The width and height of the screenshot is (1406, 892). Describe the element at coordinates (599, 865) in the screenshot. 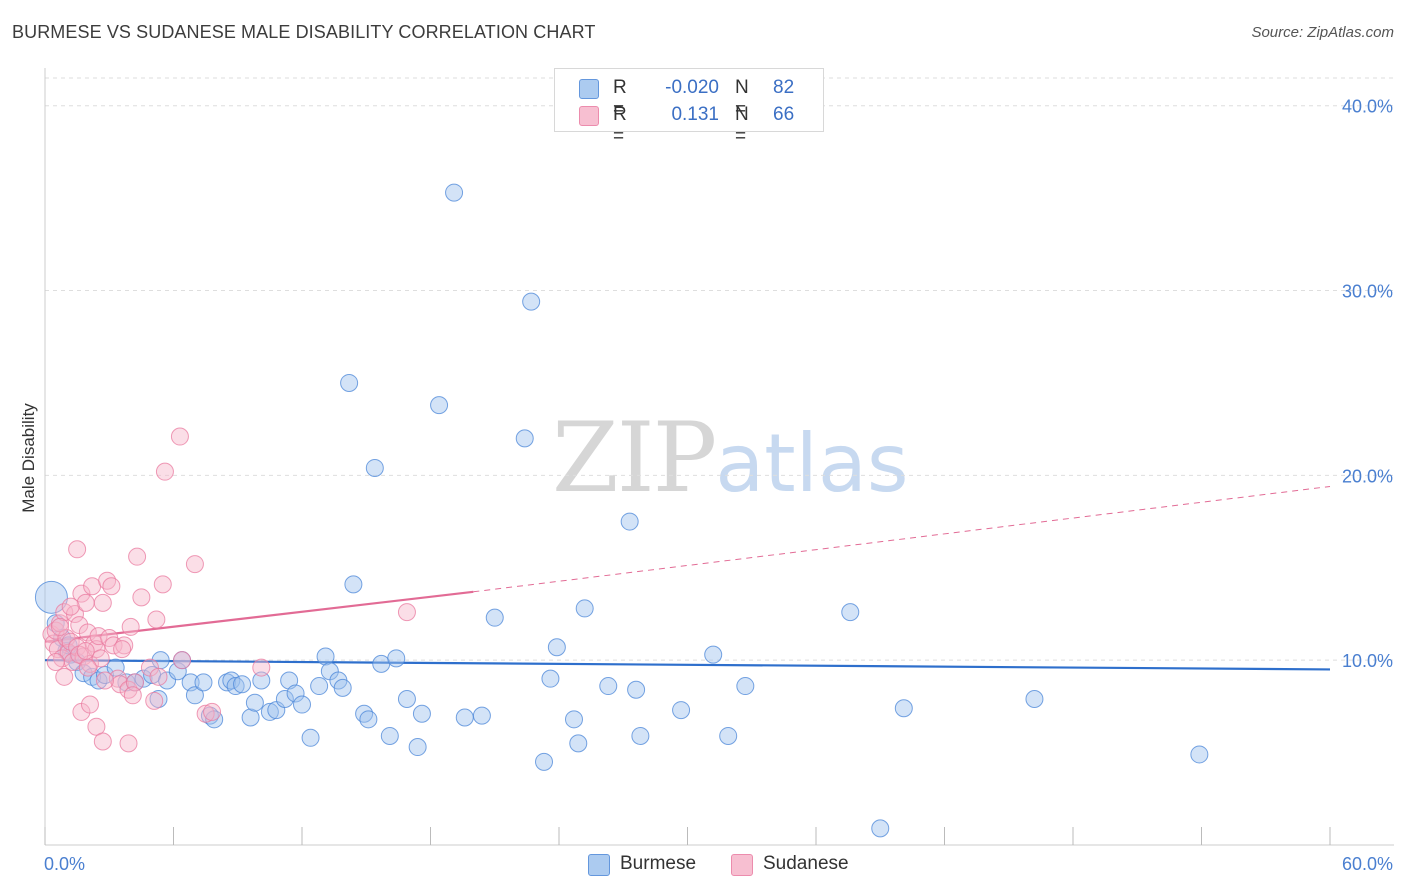

I see `series-swatch-burmese` at that location.